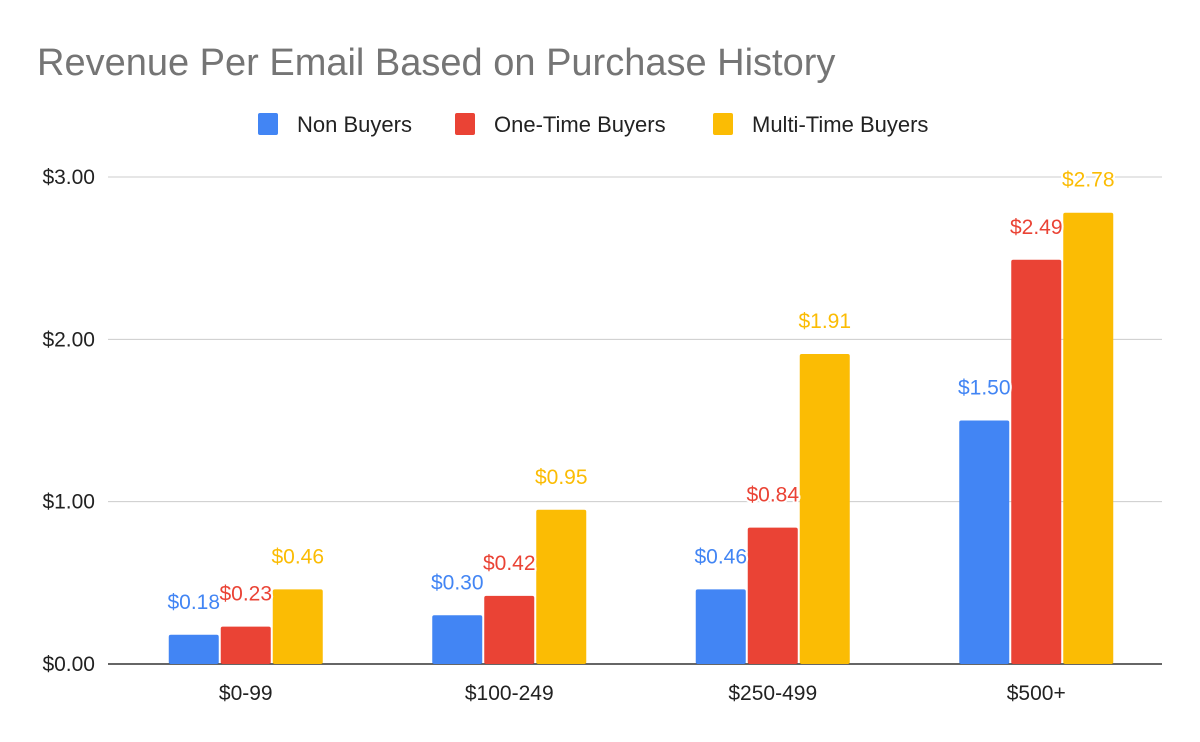  Describe the element at coordinates (354, 124) in the screenshot. I see `legend-label: Non Buyers` at that location.